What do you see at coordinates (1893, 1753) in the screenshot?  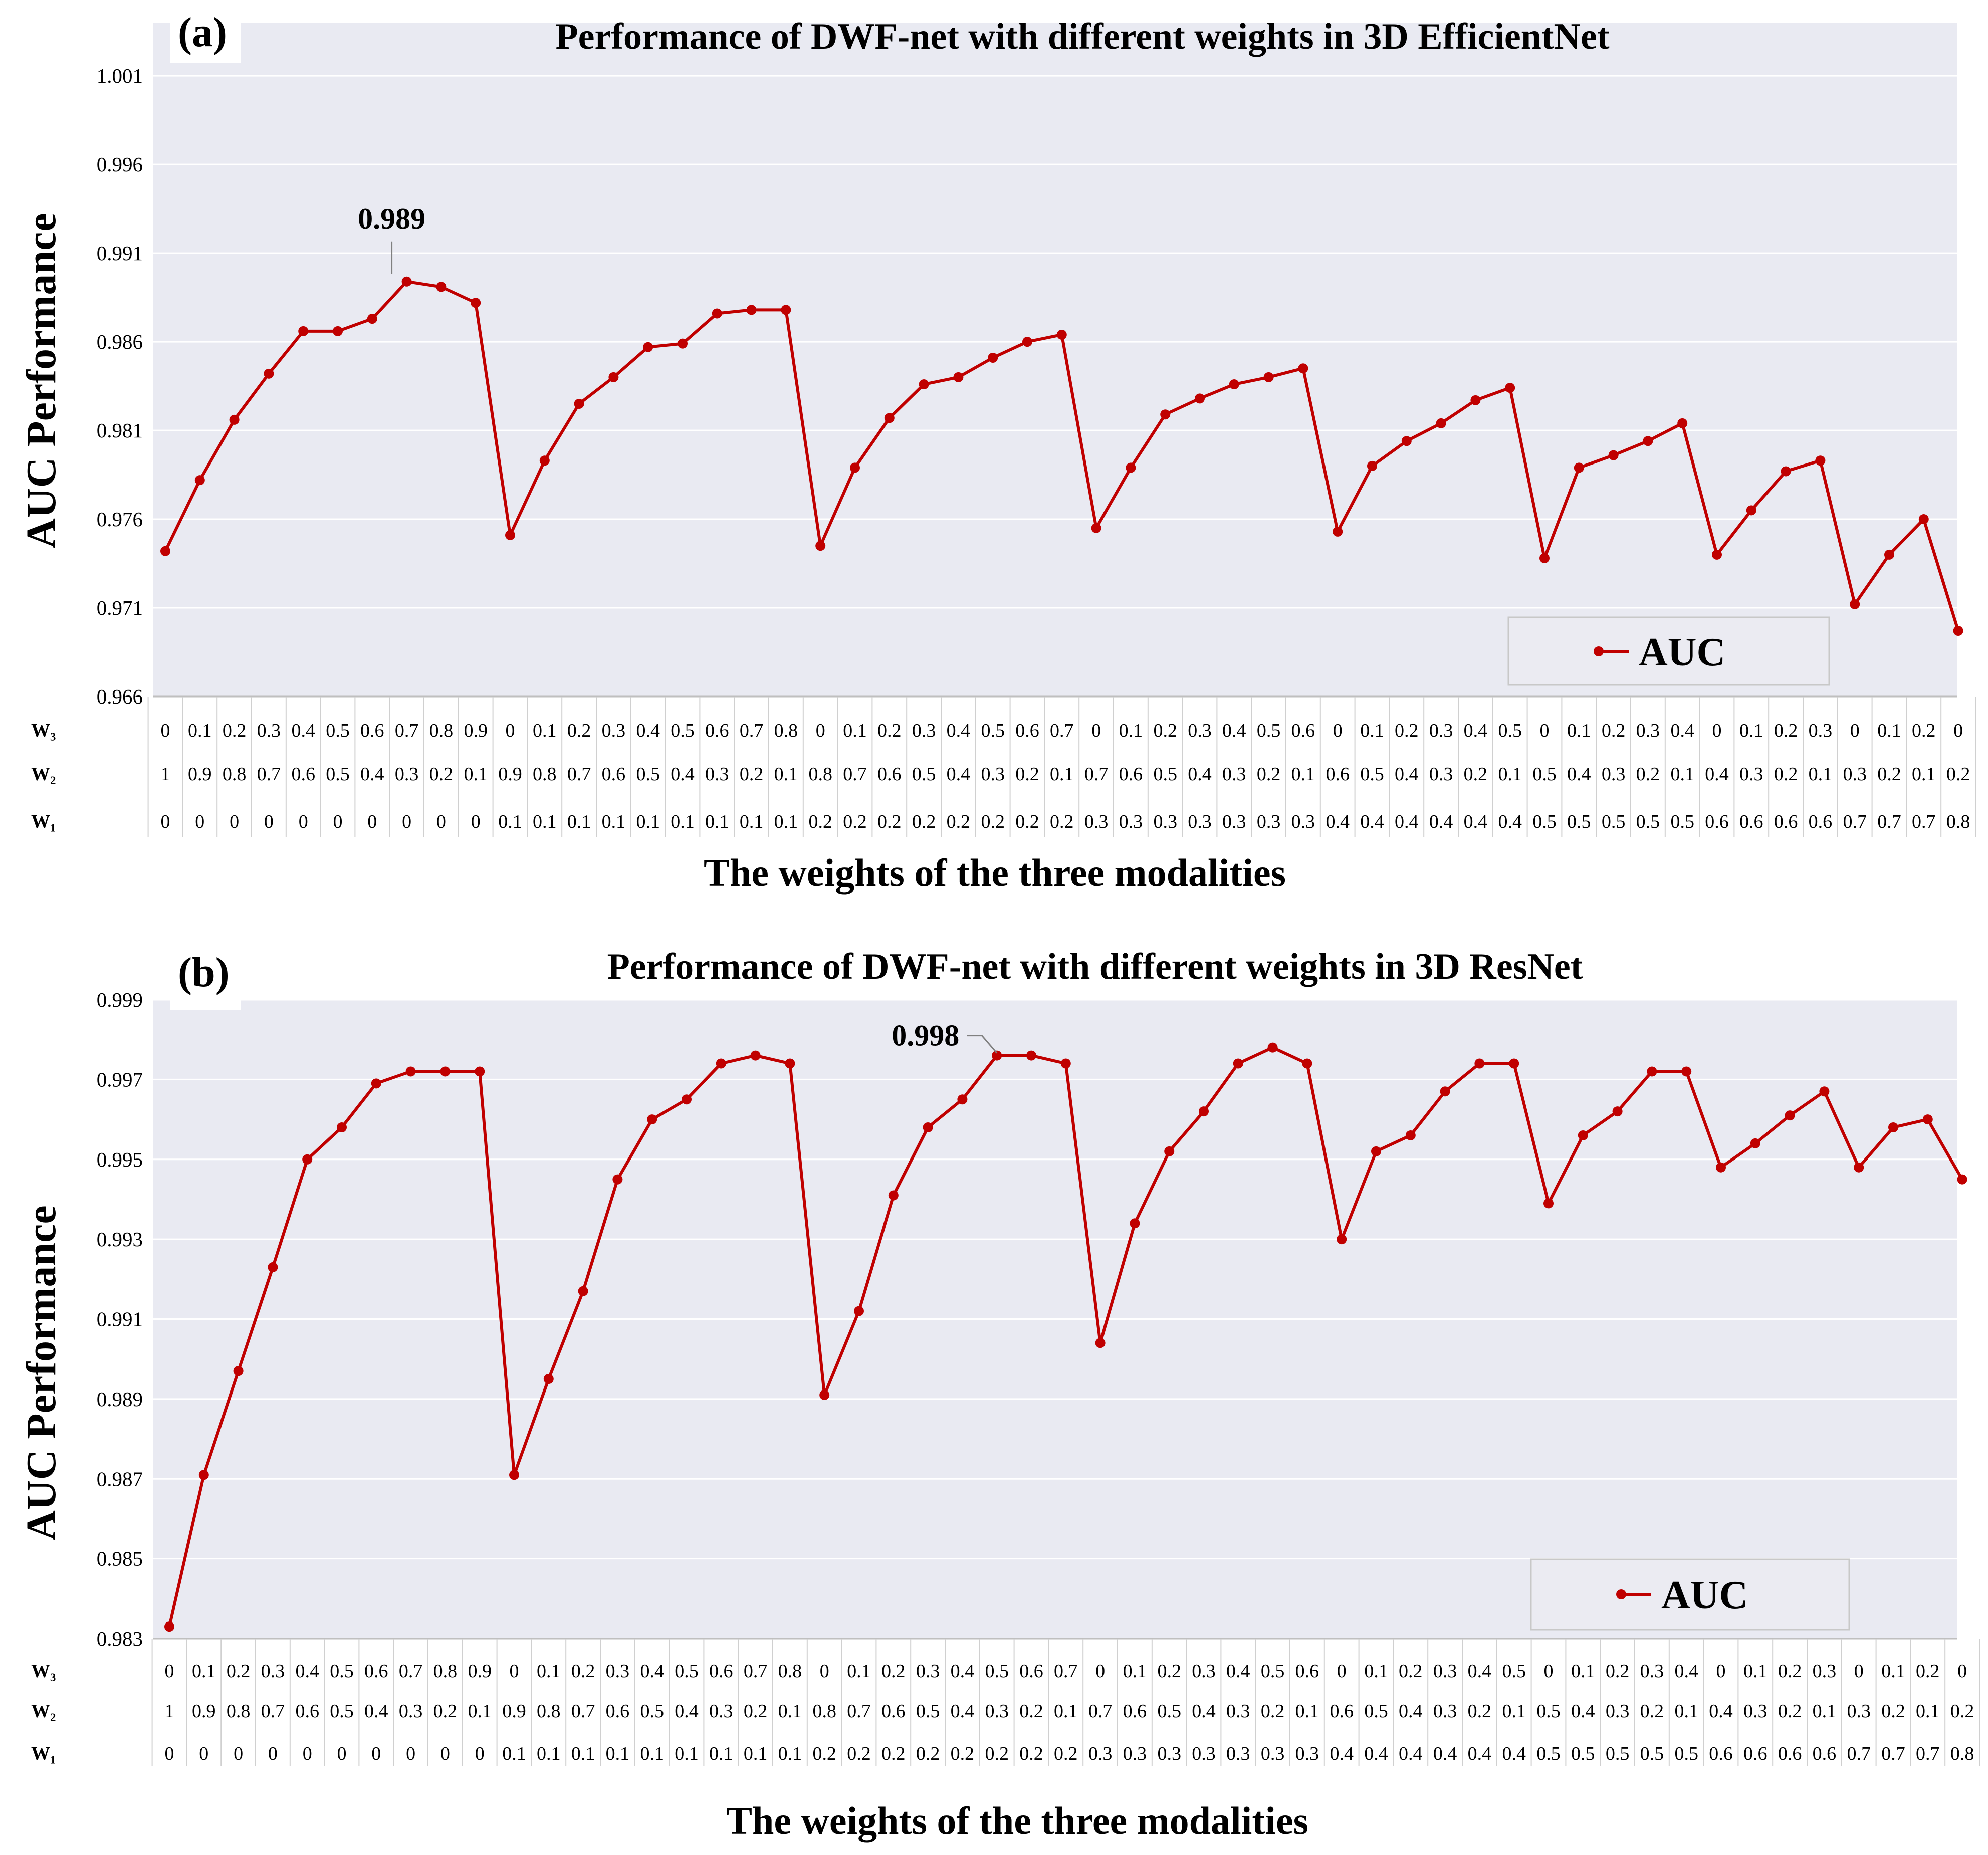 I see `weight-w1-label: 0.7` at bounding box center [1893, 1753].